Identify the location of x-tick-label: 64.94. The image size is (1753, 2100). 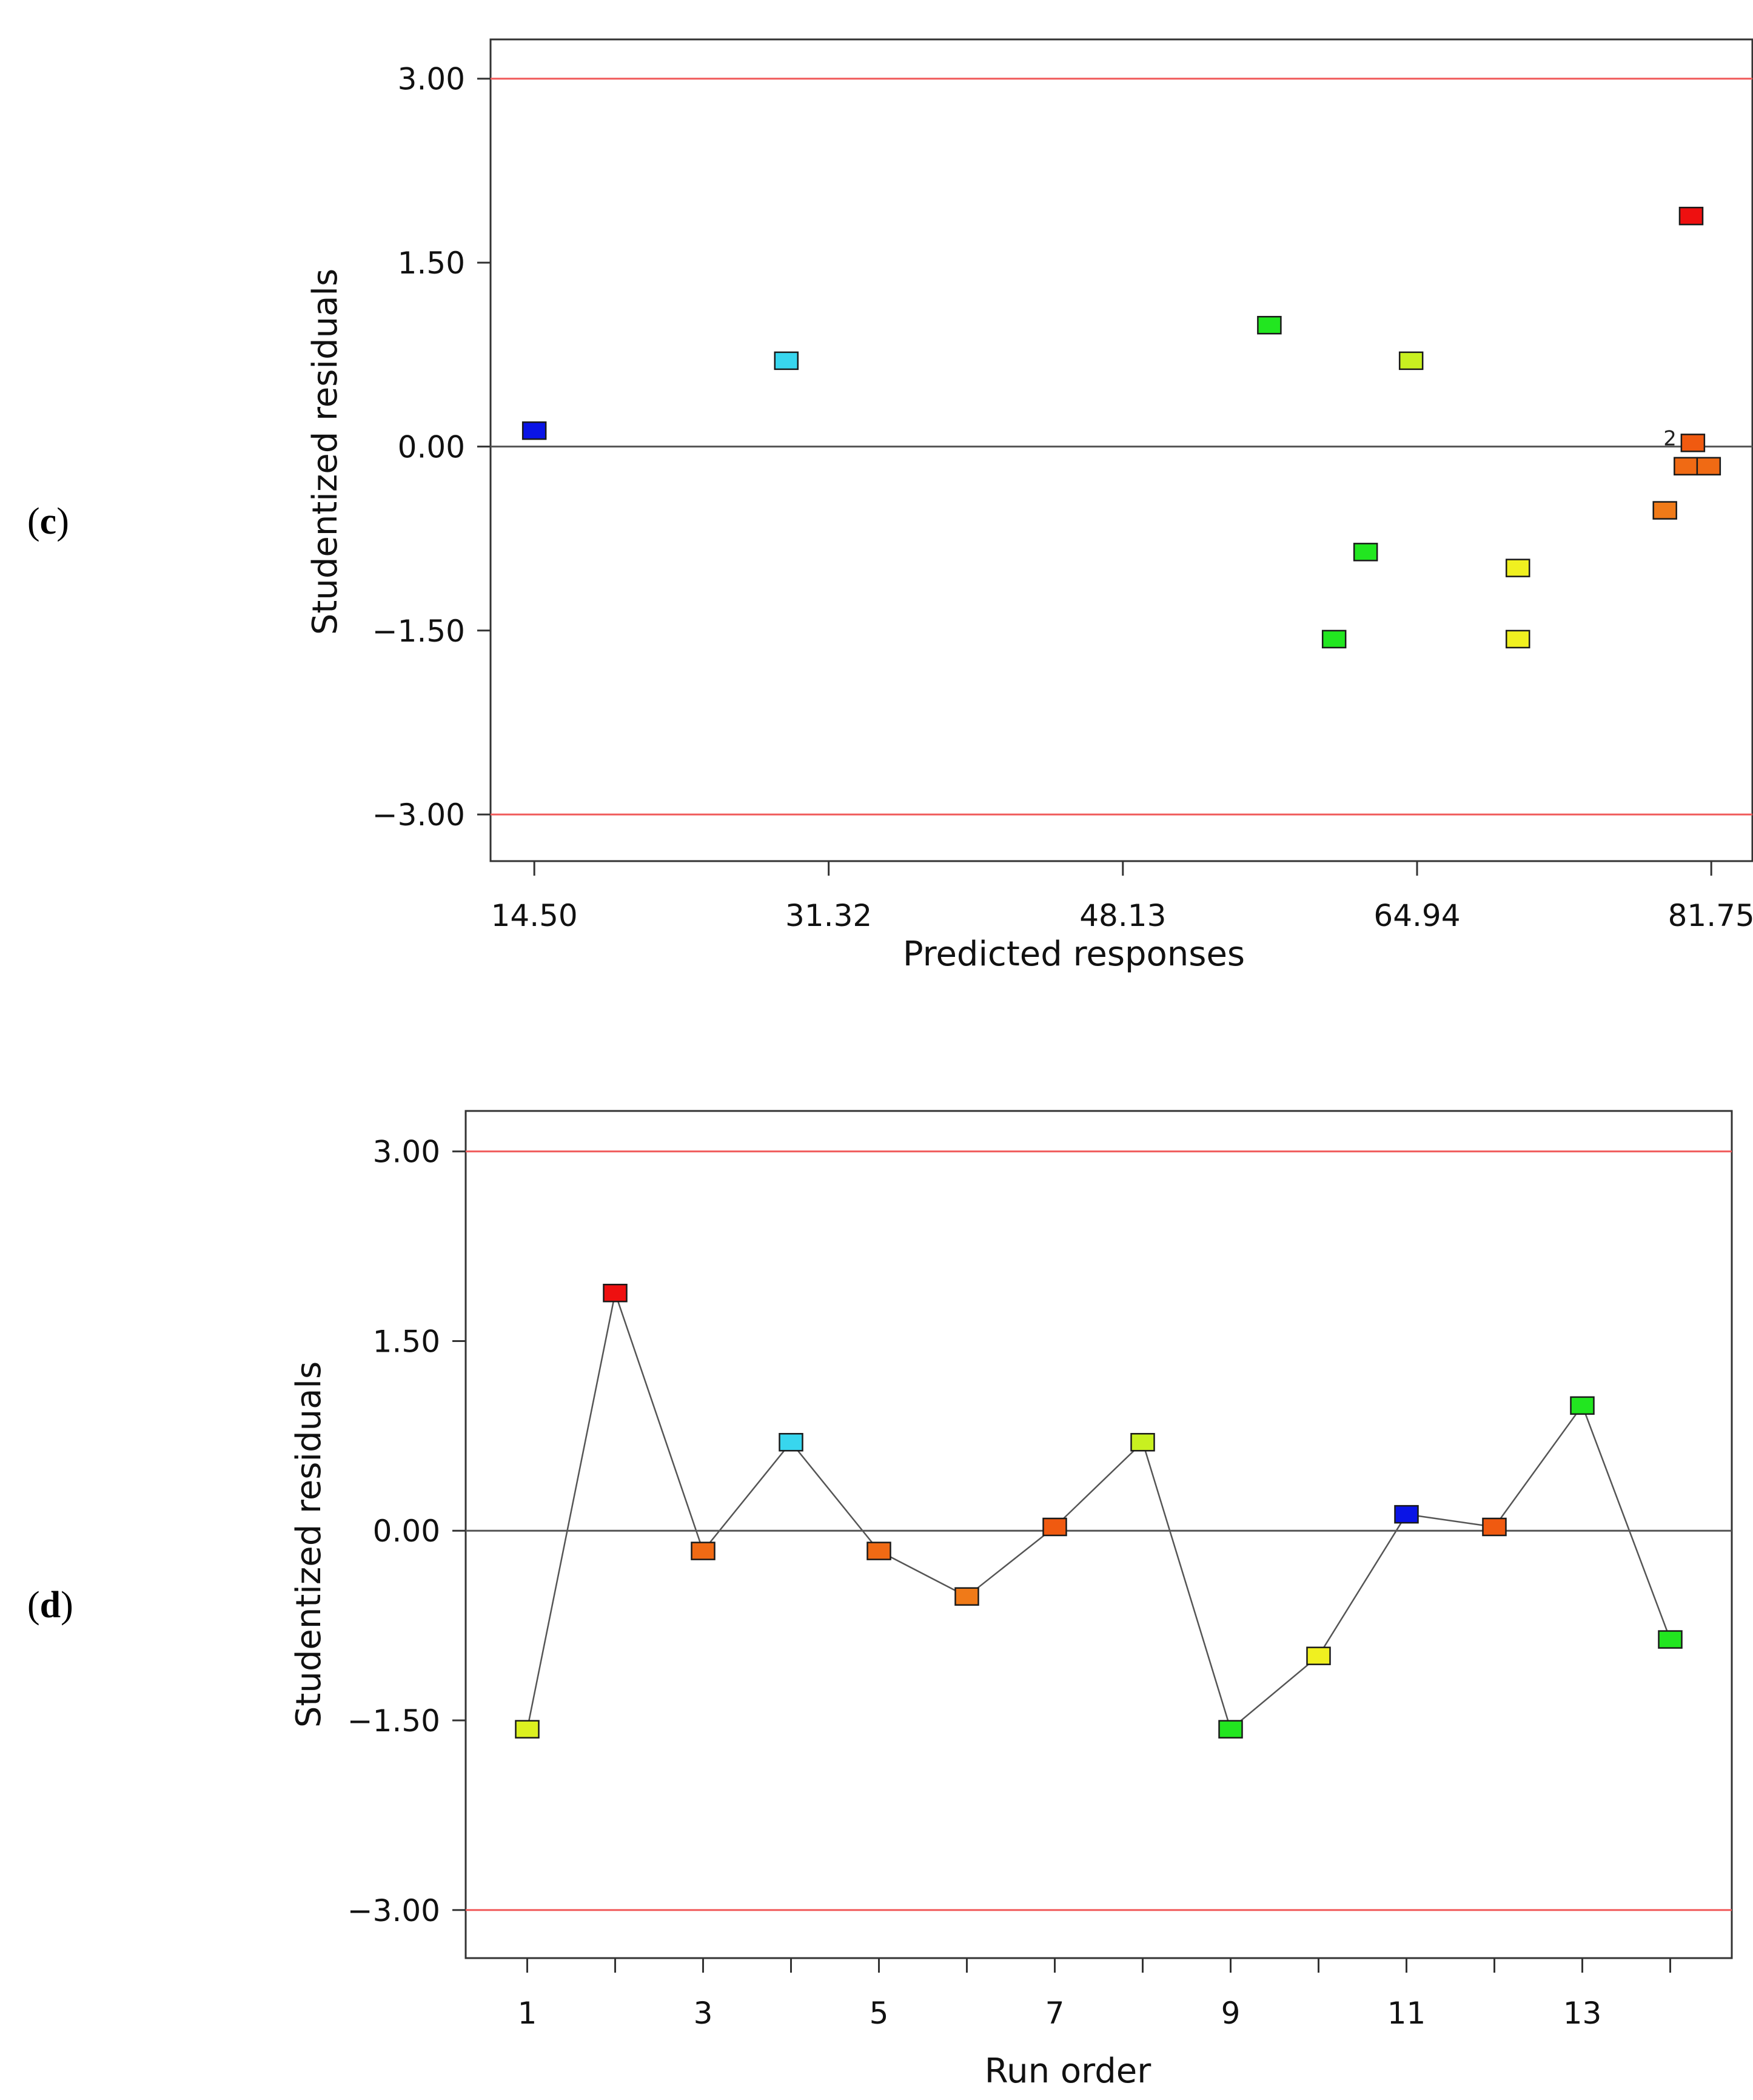
(1416, 916).